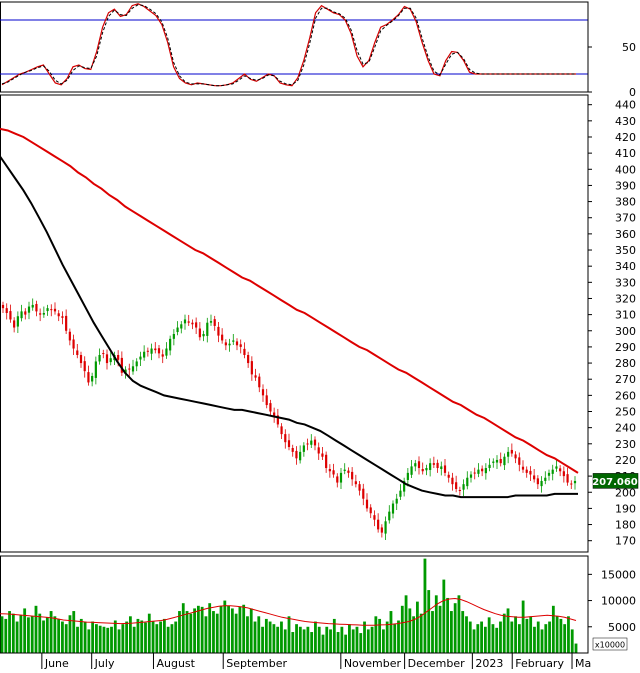 This screenshot has height=673, width=640. I want to click on price-y-tick-label: 280, so click(625, 363).